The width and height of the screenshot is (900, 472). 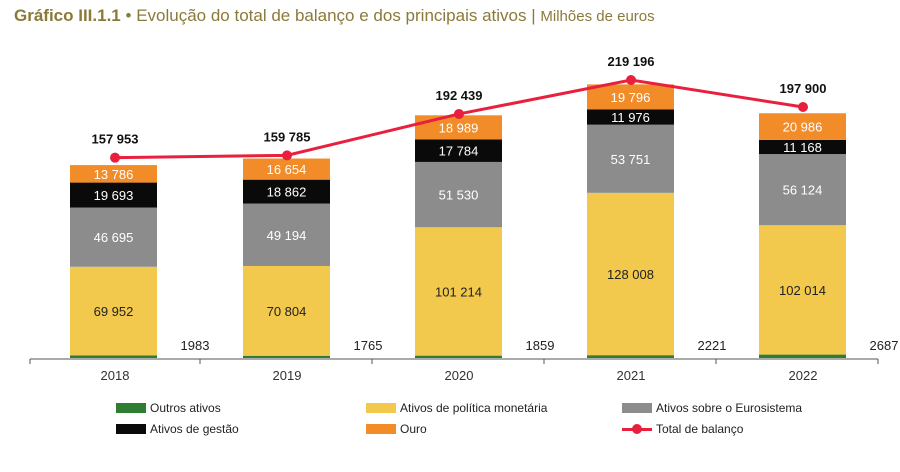 I want to click on data-label-4-2022: 20 986, so click(x=803, y=127).